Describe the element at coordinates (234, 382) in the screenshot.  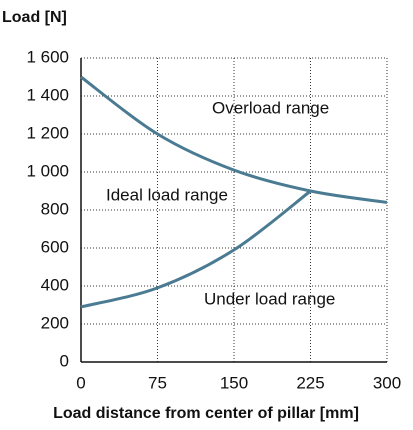
I see `x-tick-label: 150` at that location.